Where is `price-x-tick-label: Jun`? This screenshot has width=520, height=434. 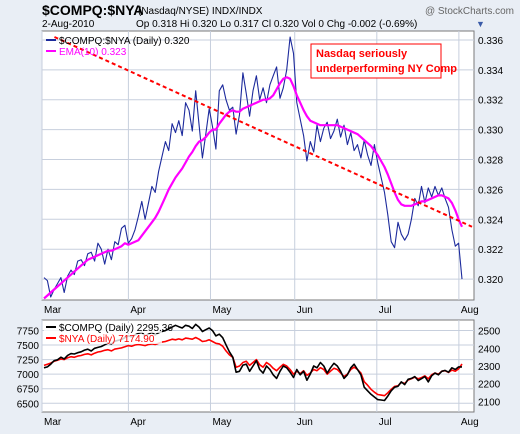
price-x-tick-label: Jun is located at coordinates (305, 422).